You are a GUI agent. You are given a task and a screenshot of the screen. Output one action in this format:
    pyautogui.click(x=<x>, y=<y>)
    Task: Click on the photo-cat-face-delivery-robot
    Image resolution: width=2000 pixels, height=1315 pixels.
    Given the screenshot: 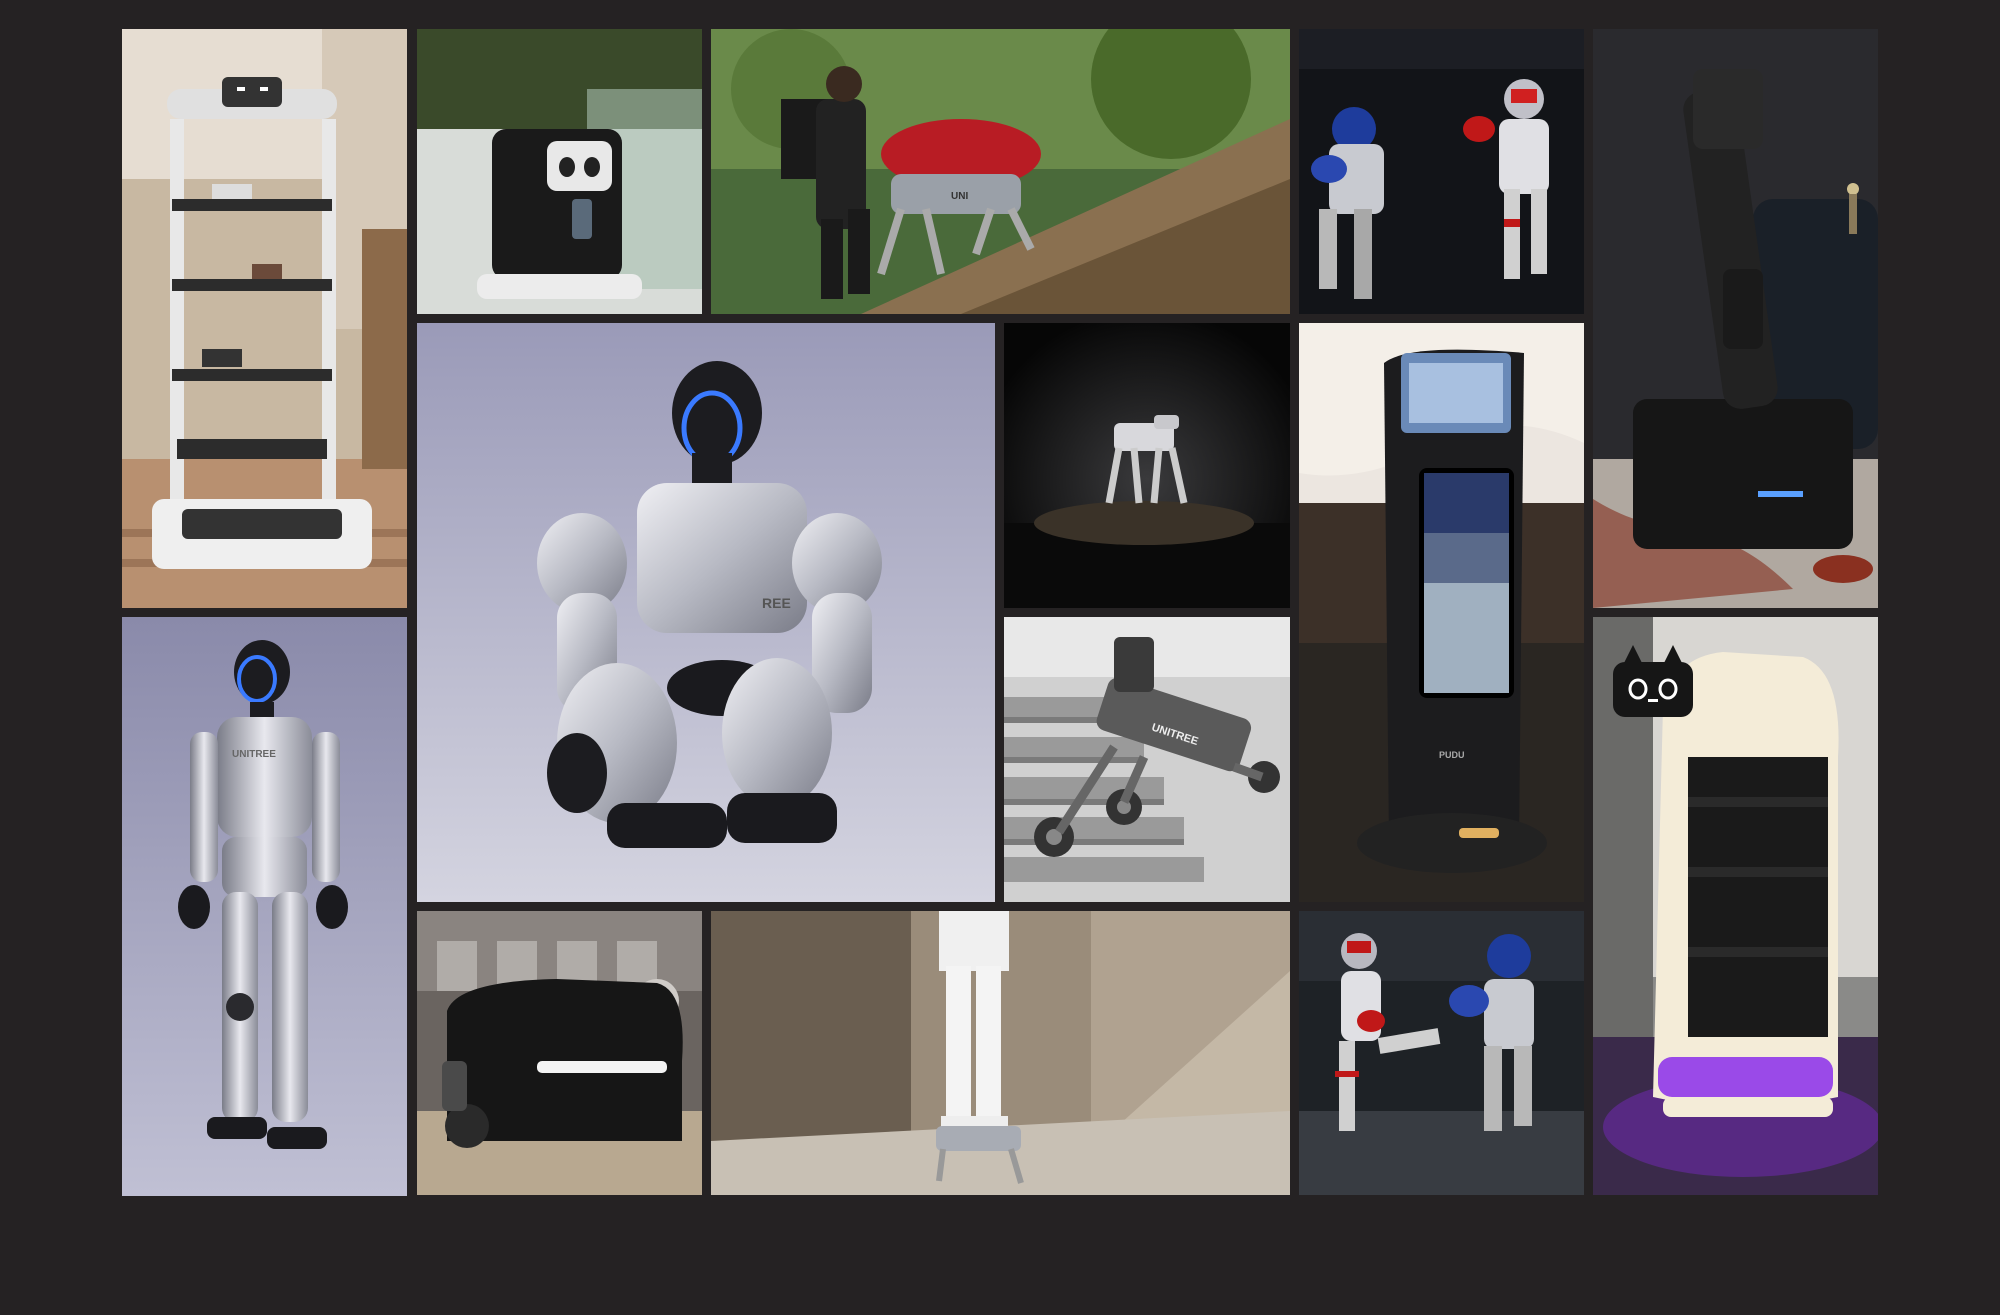 What is the action you would take?
    pyautogui.click(x=1735, y=906)
    